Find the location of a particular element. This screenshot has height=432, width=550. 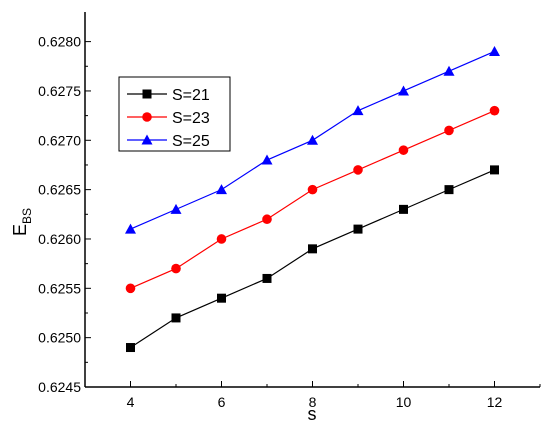

y-axis-label-main: E is located at coordinates (20, 230).